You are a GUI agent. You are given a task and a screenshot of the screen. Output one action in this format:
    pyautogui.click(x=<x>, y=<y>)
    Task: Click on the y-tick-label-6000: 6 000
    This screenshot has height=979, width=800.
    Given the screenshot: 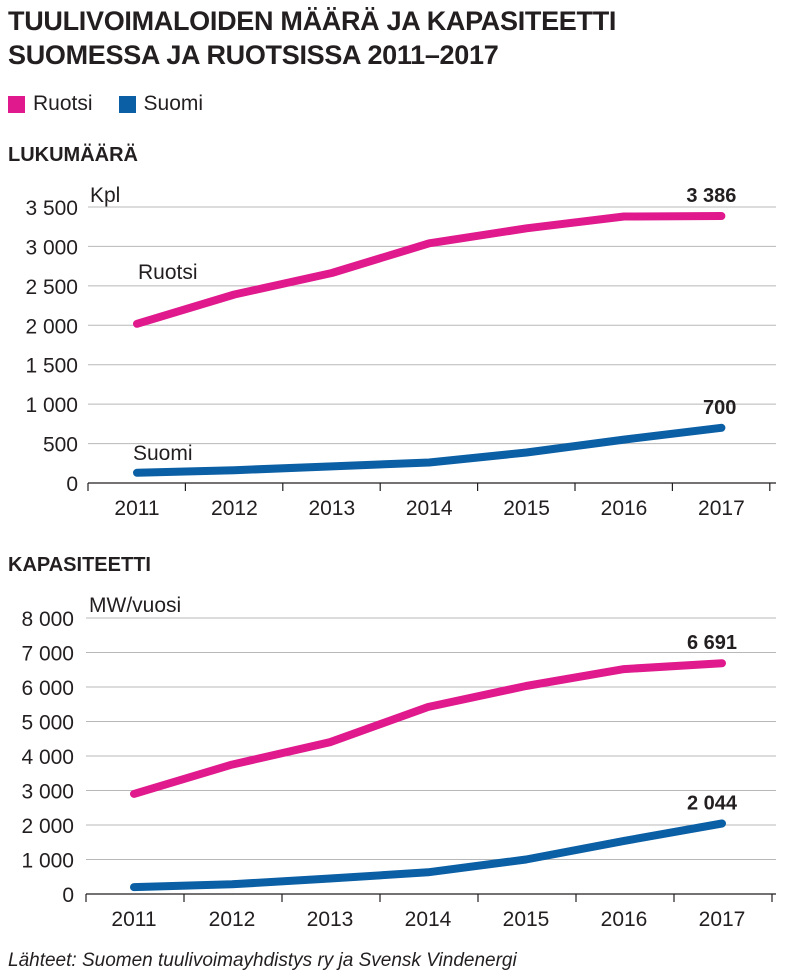 What is the action you would take?
    pyautogui.click(x=47, y=688)
    